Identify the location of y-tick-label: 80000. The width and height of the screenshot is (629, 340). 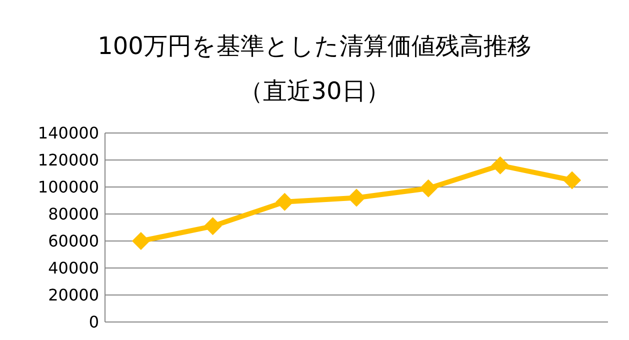
(73, 214).